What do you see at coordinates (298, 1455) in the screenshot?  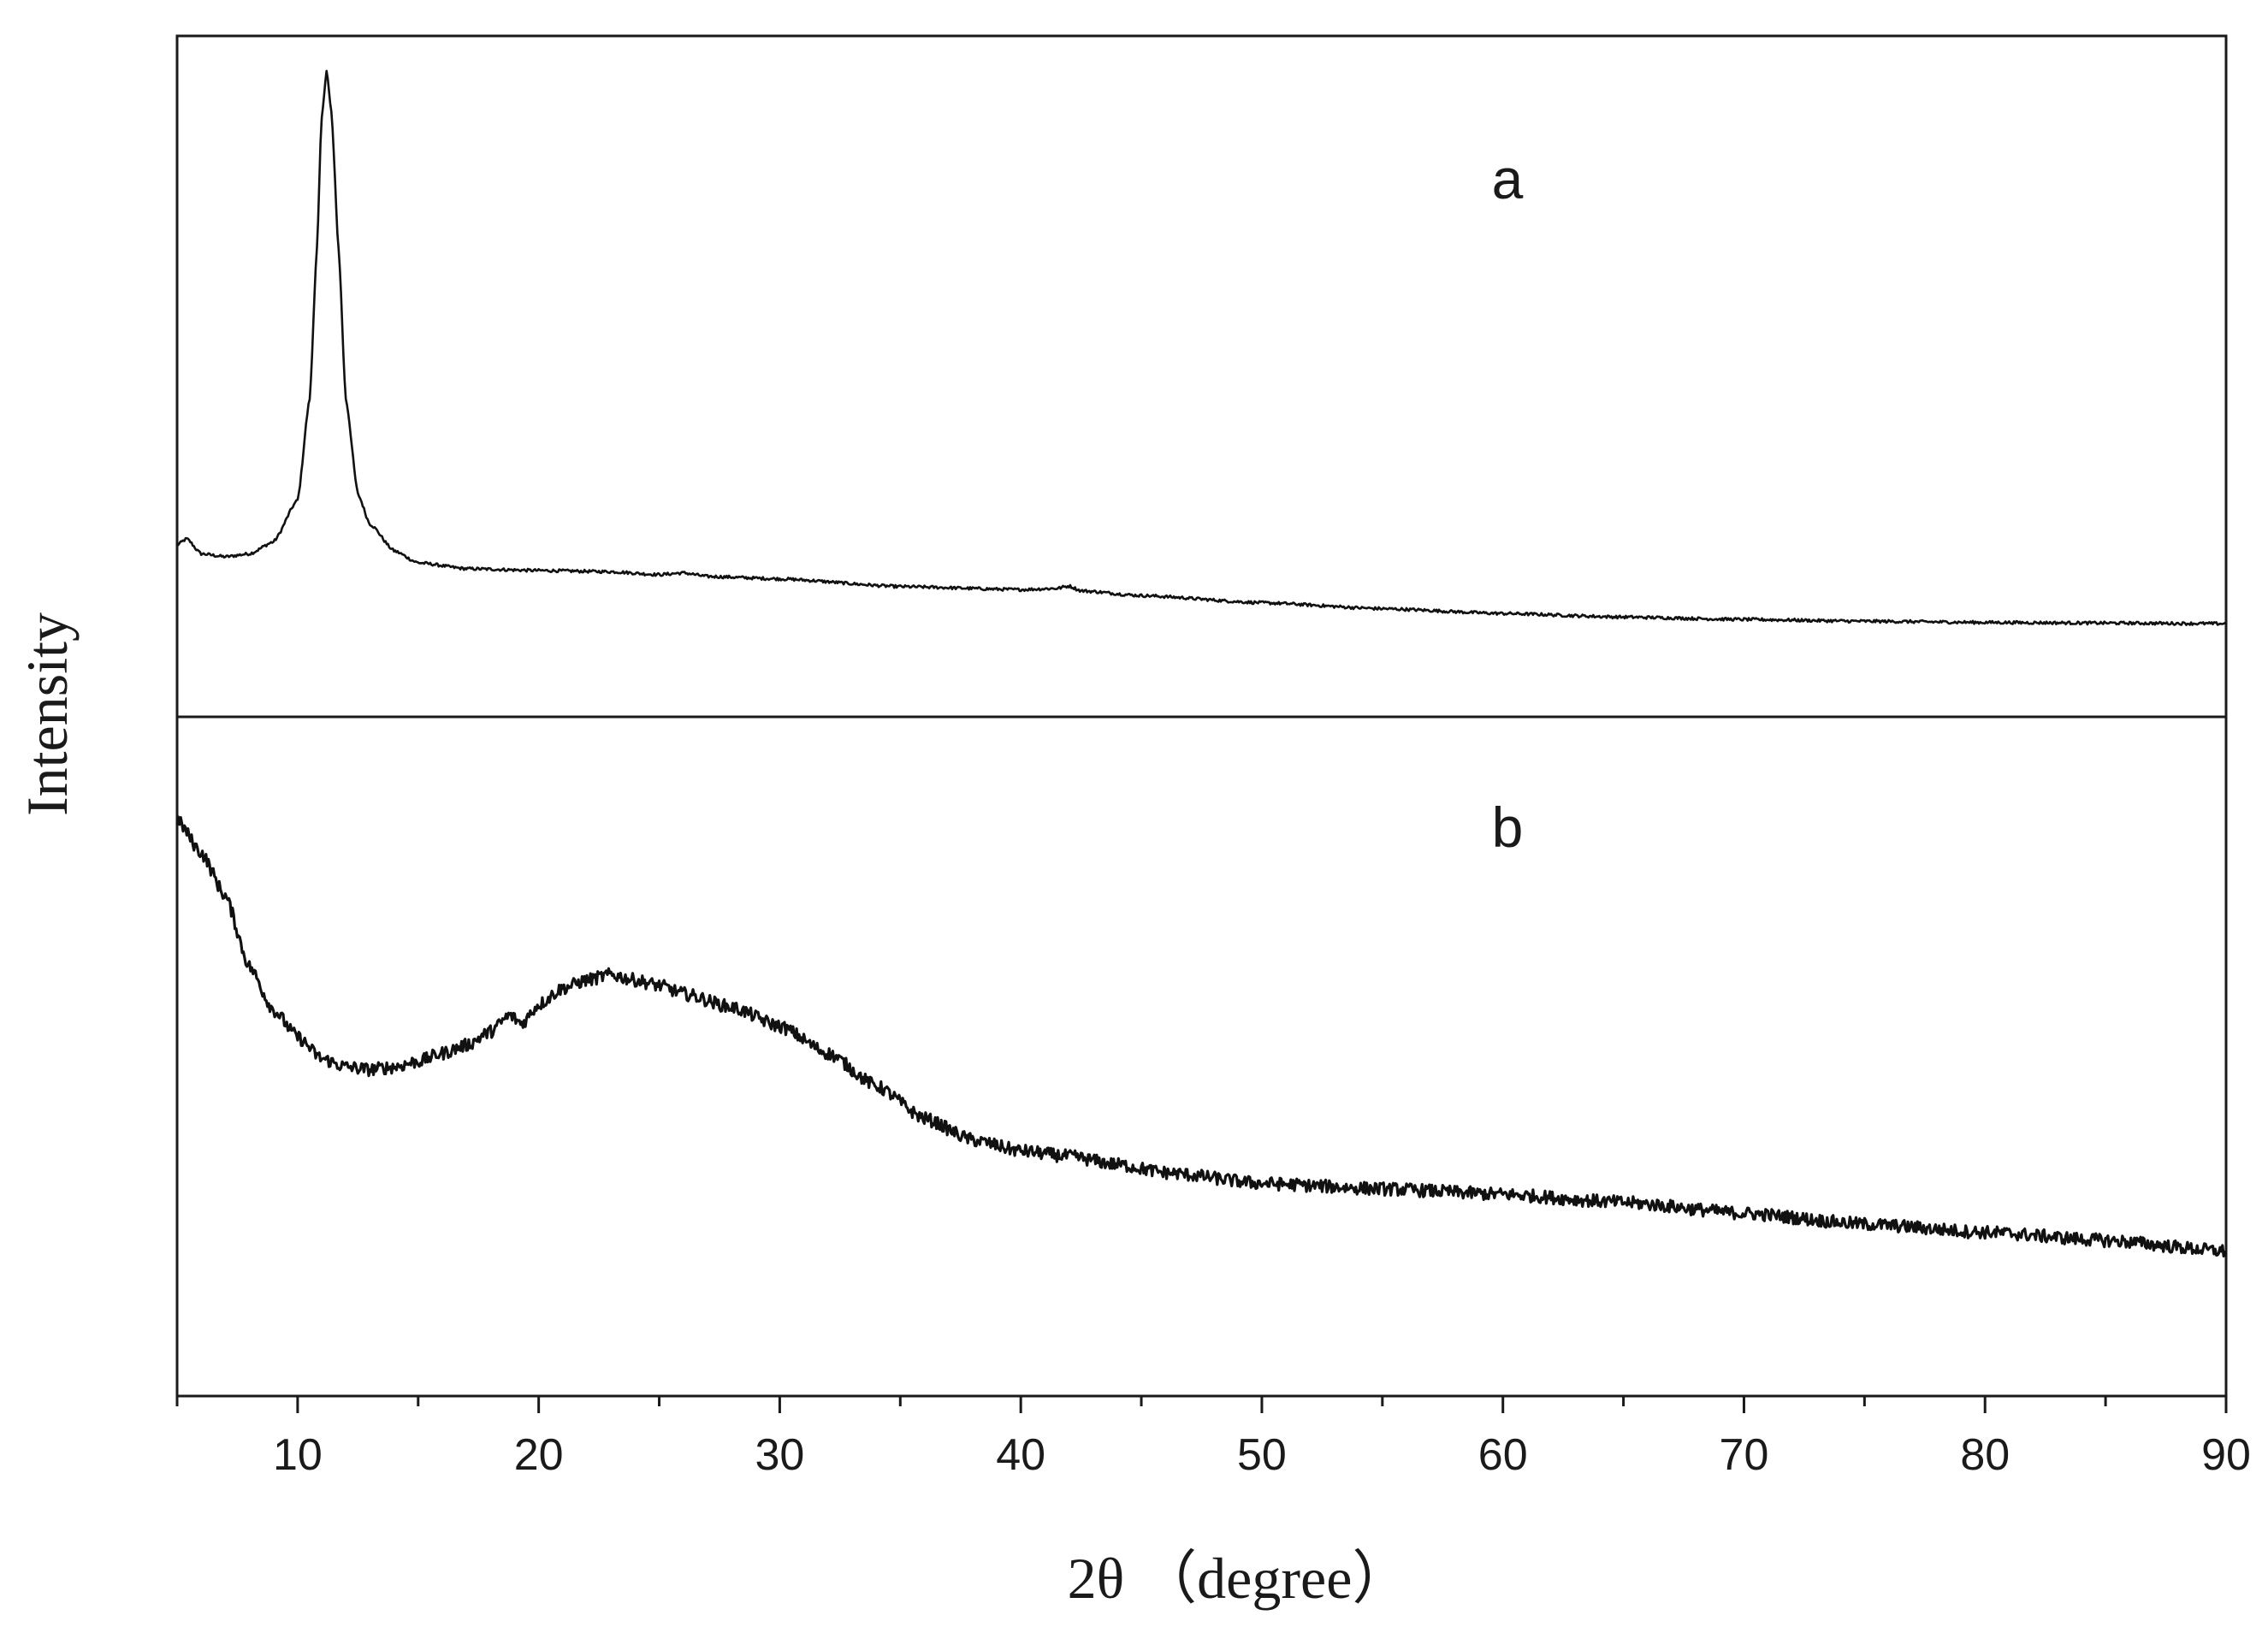 I see `x-tick-label-10: 10` at bounding box center [298, 1455].